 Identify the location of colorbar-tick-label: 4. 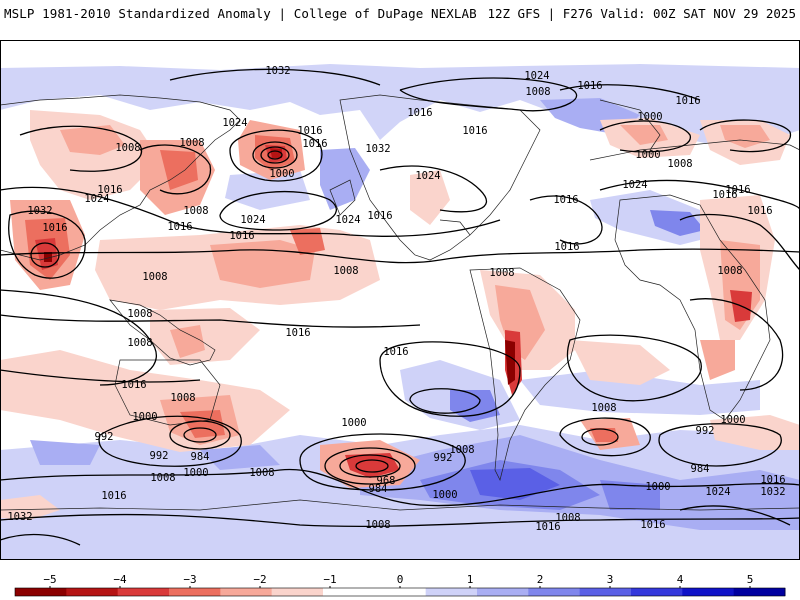
(680, 579).